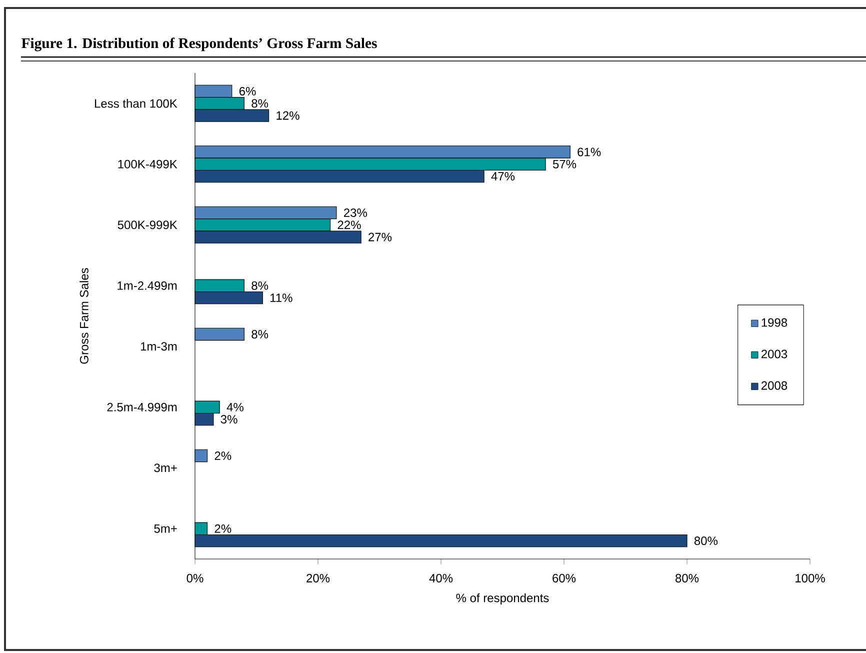  Describe the element at coordinates (502, 599) in the screenshot. I see `x-axis-title: % of respondents` at that location.